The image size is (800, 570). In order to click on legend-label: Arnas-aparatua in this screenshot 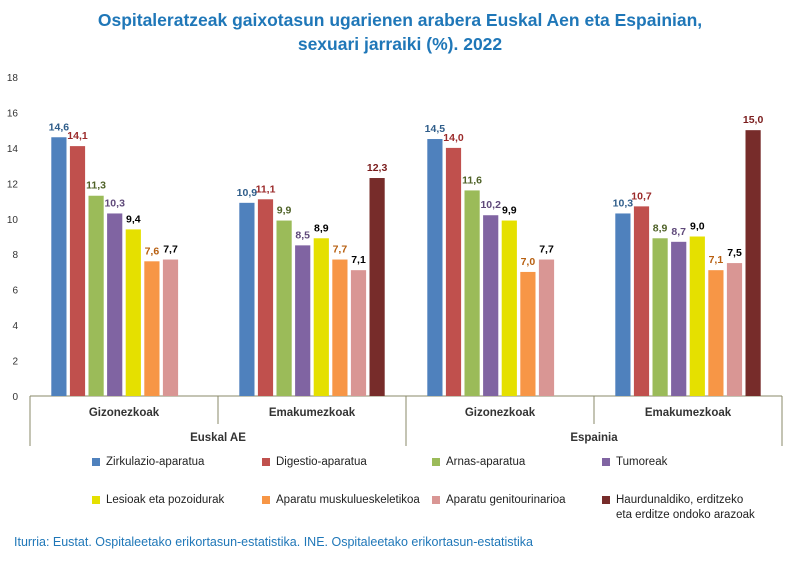, I will do `click(486, 462)`.